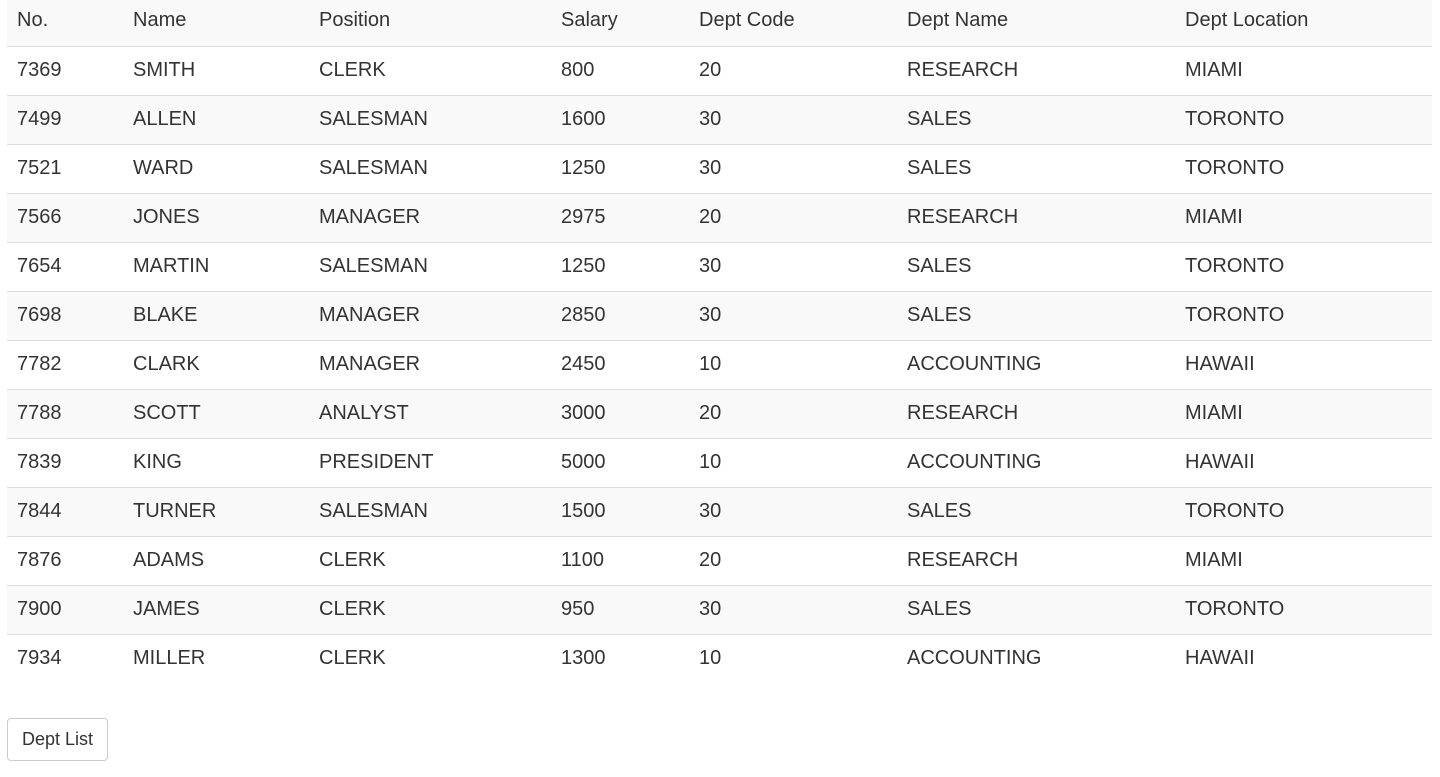 The image size is (1440, 777). I want to click on cell-name: KING, so click(157, 462).